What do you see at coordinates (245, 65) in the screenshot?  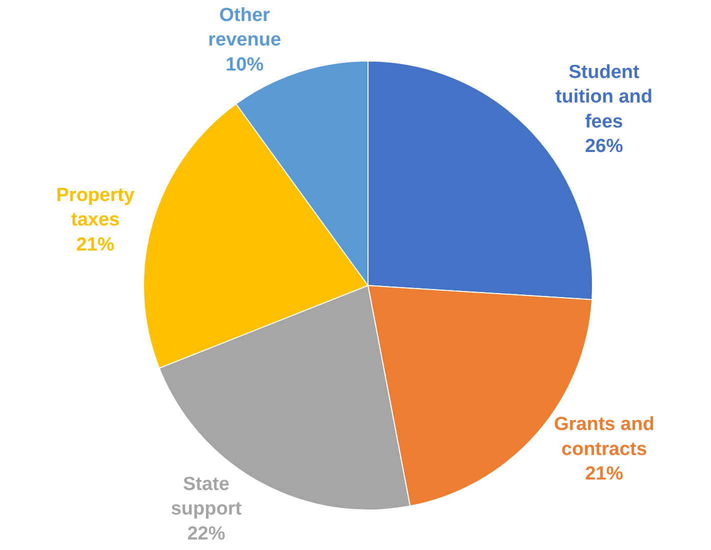 I see `data-label: 10%` at bounding box center [245, 65].